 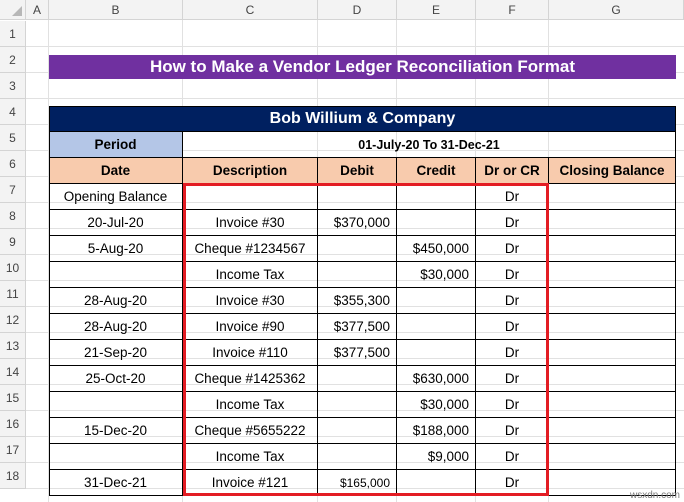 I want to click on column-header-f: F, so click(x=512, y=10).